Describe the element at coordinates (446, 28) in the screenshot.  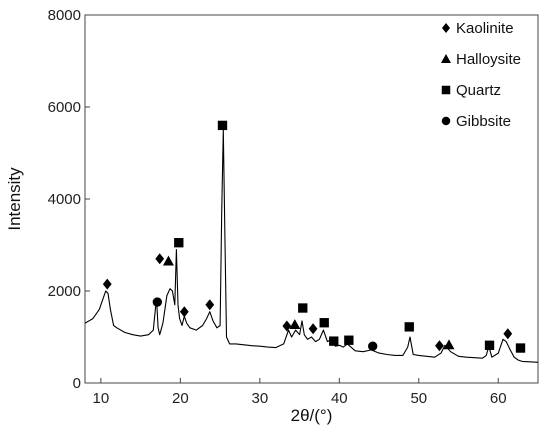
I see `legend-diamond-symbol` at that location.